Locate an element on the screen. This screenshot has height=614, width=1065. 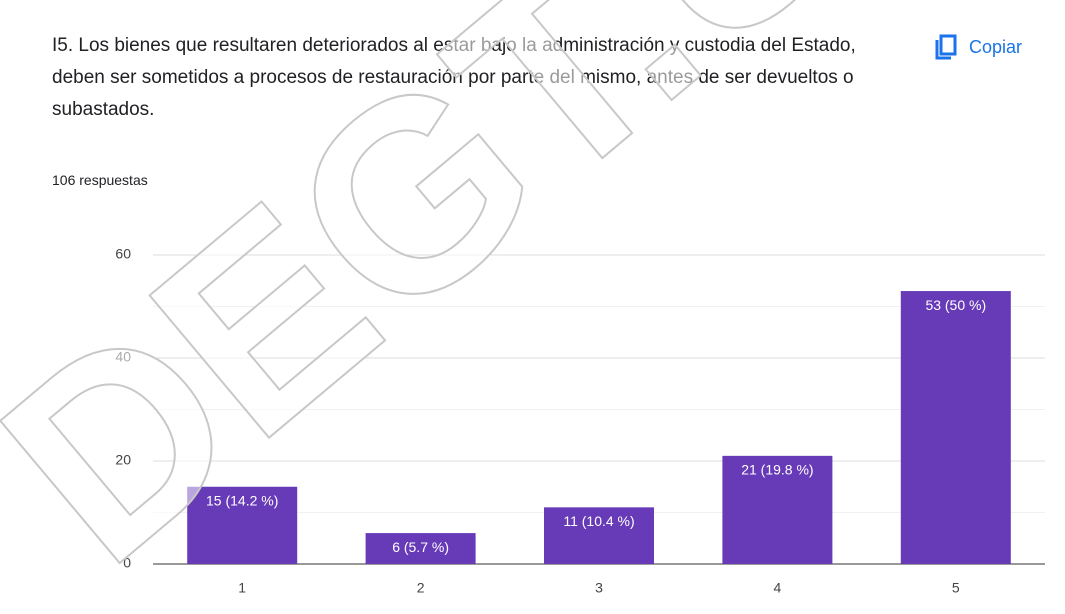
y-tick-label: 40 is located at coordinates (123, 357).